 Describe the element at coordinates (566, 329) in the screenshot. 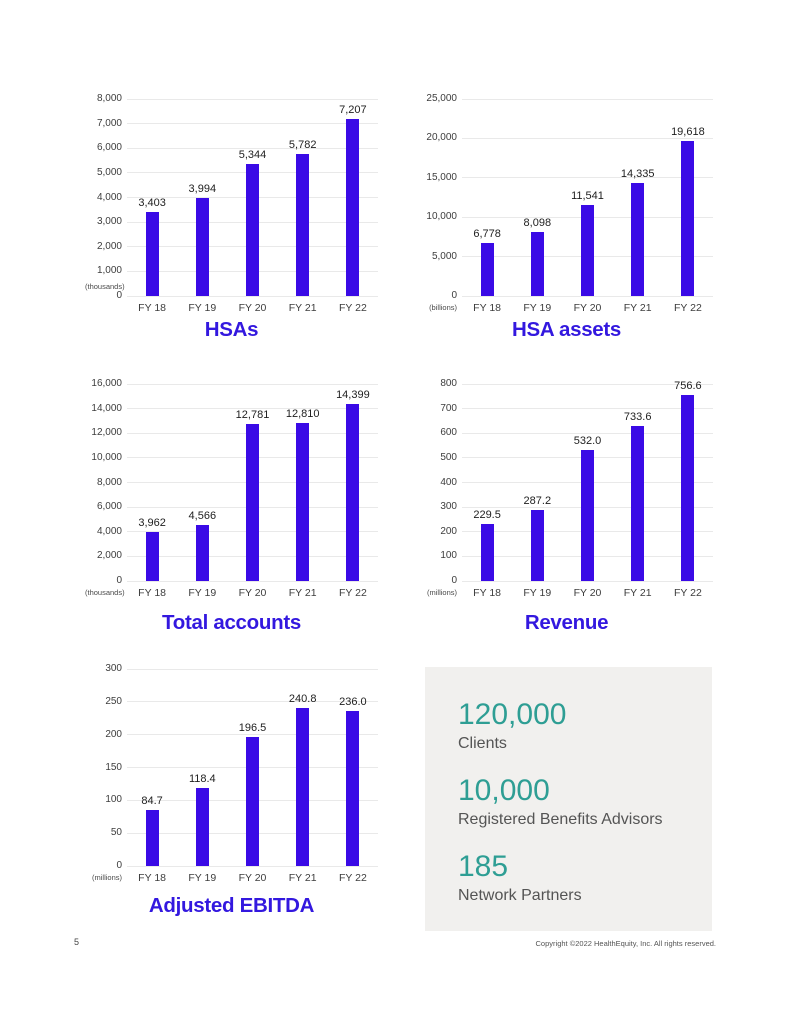

I see `chart-title-hsa-assets: HSA assets` at that location.